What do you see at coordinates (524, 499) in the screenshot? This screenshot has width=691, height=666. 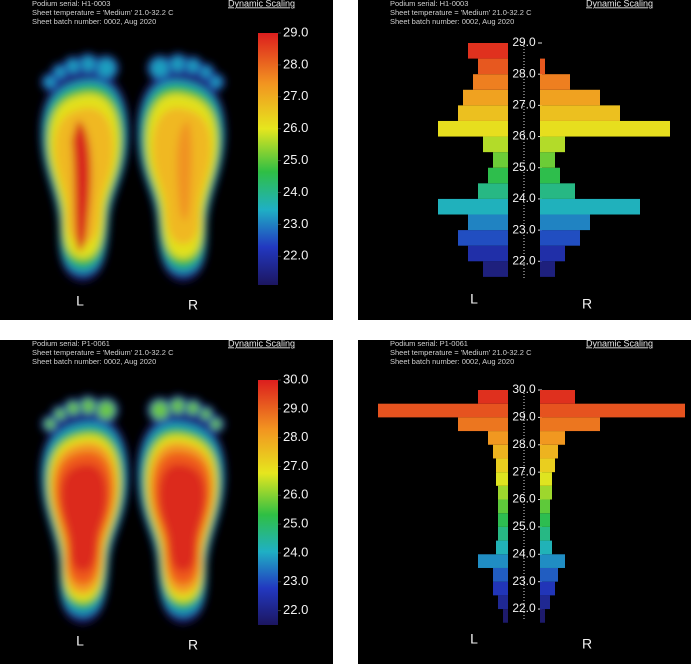 I see `y-tick-label: 26.0` at bounding box center [524, 499].